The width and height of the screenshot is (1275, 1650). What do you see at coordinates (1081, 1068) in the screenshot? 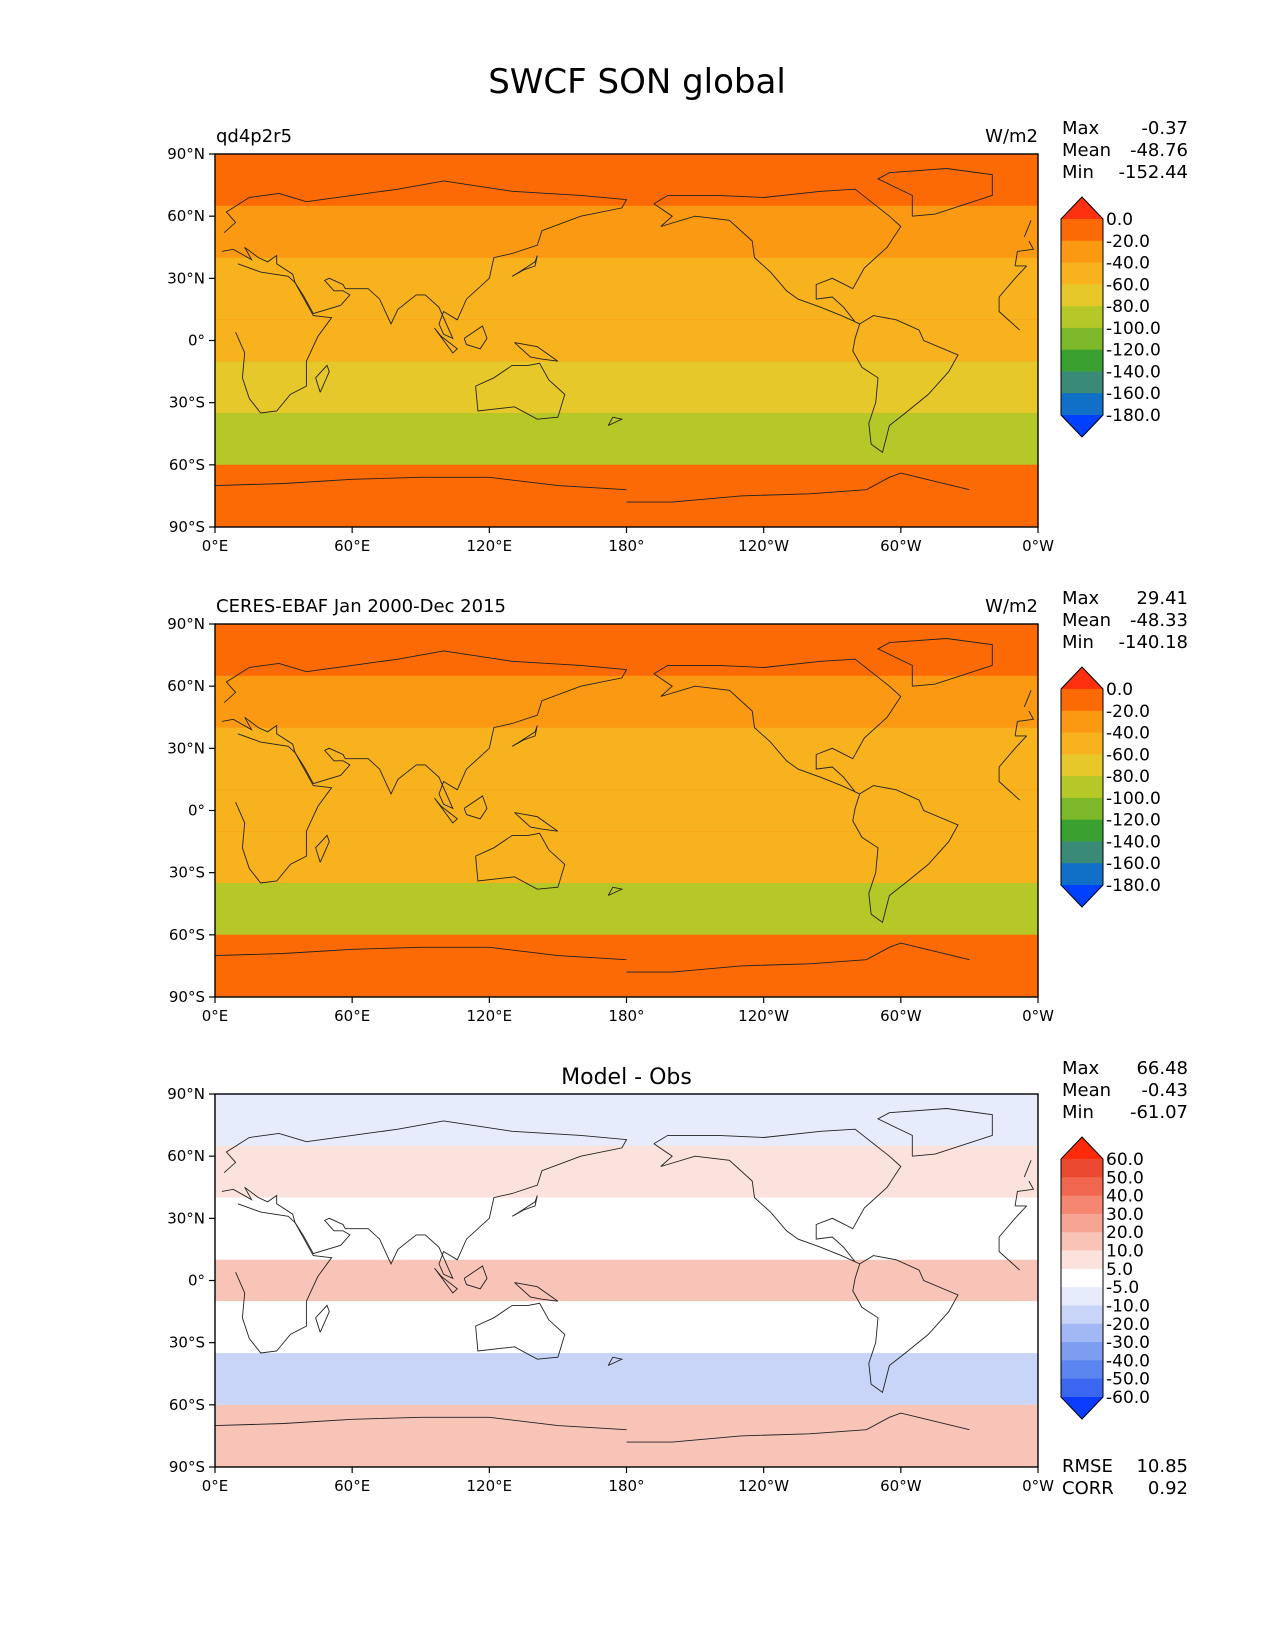
I see `stat-label-max: Max` at bounding box center [1081, 1068].